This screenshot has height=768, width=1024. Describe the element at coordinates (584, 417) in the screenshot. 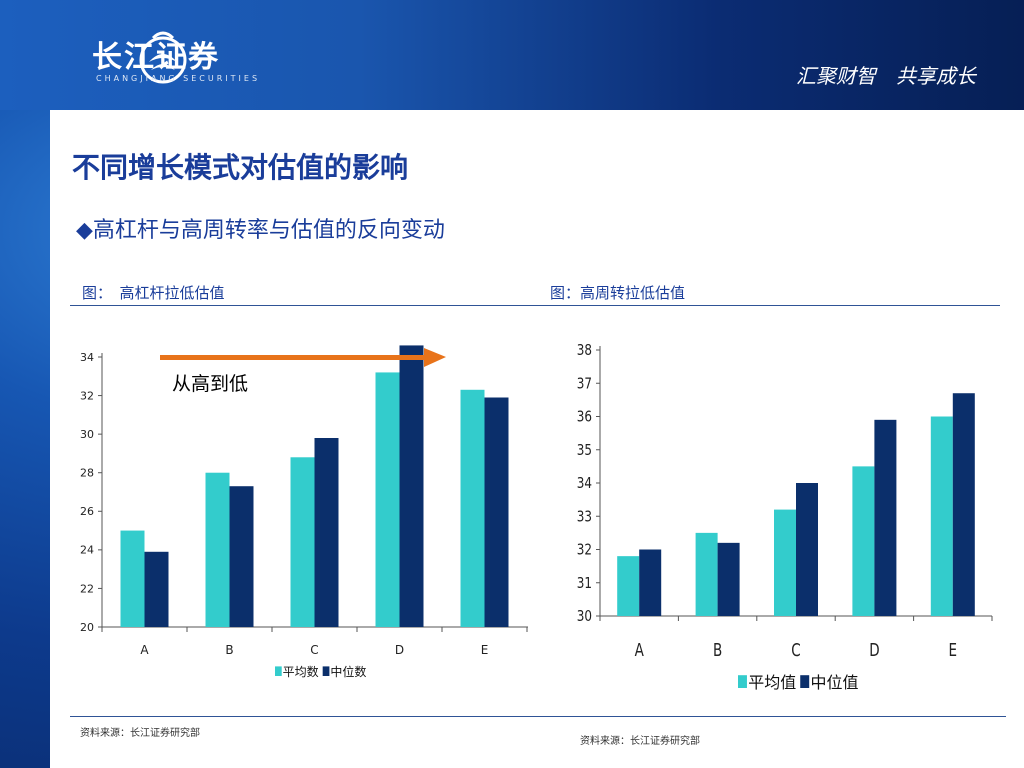

I see `y-tick-label: 36` at that location.